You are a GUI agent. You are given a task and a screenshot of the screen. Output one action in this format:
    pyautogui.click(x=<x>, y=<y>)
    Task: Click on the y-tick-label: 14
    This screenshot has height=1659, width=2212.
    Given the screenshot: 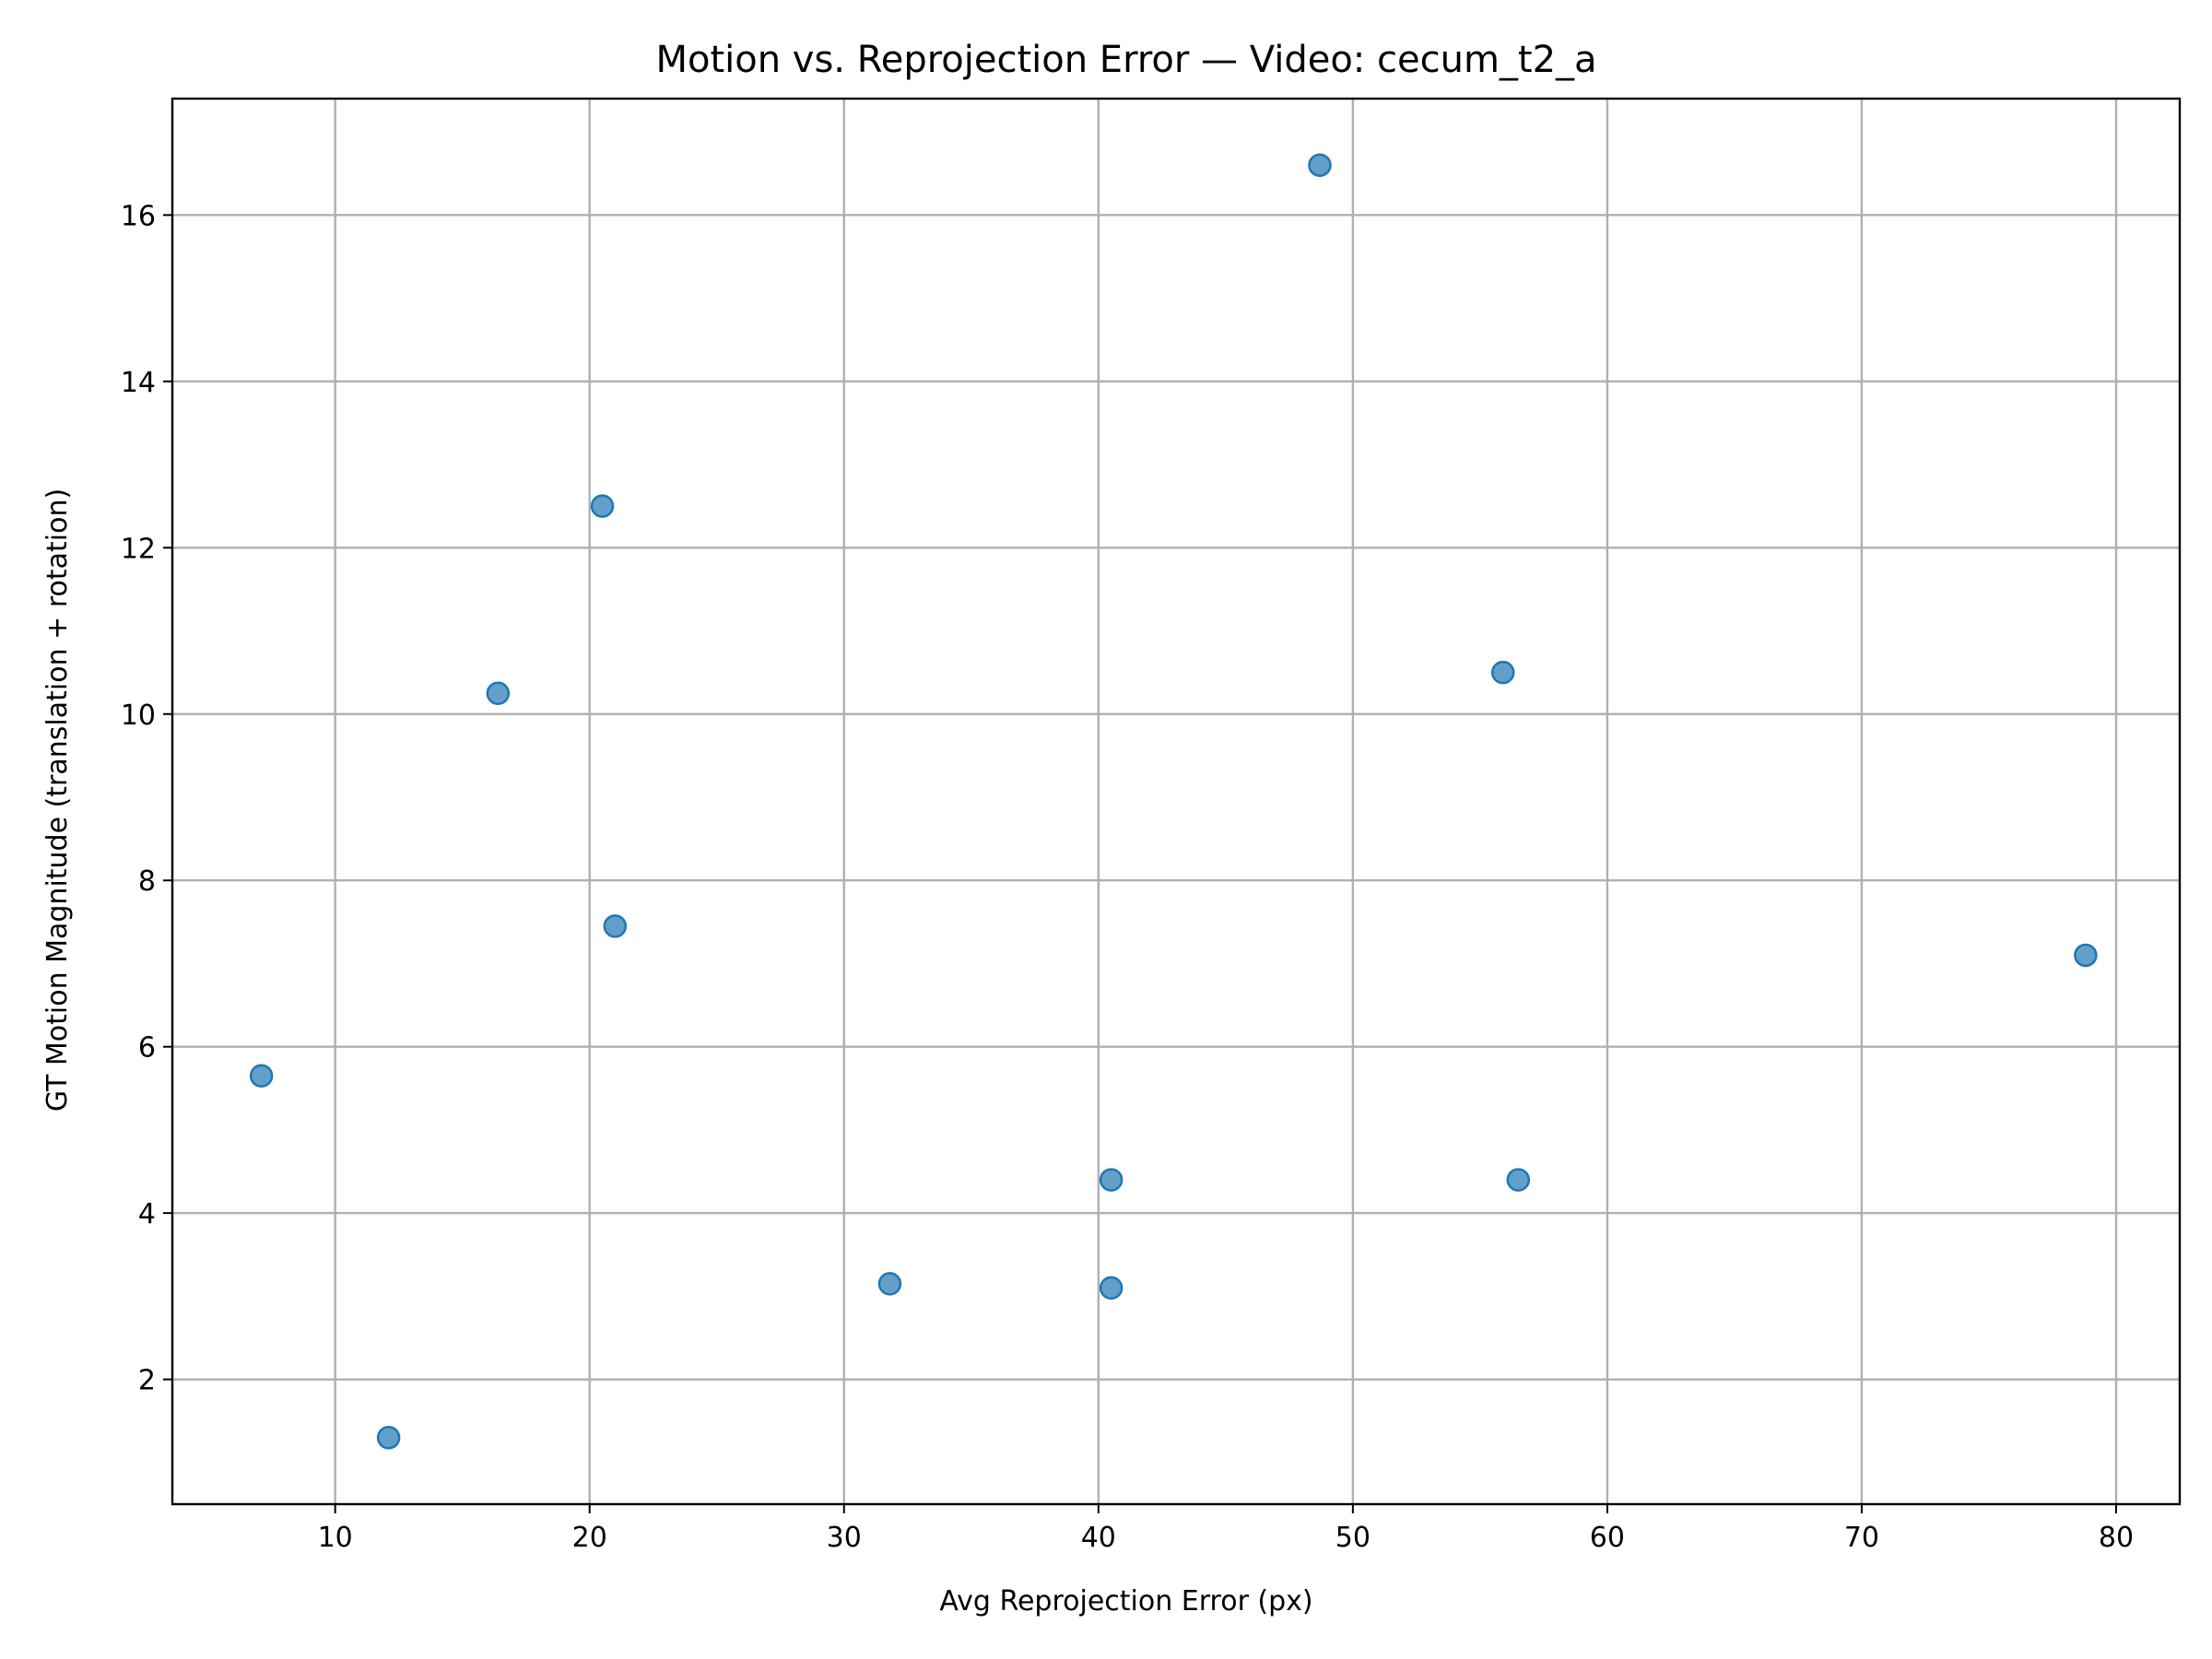 What is the action you would take?
    pyautogui.click(x=138, y=383)
    